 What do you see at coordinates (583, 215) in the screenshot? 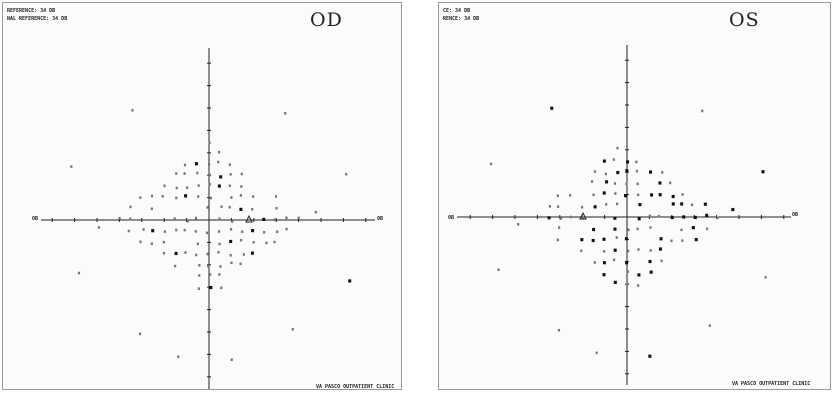
I see `blind-spot-marker` at bounding box center [583, 215].